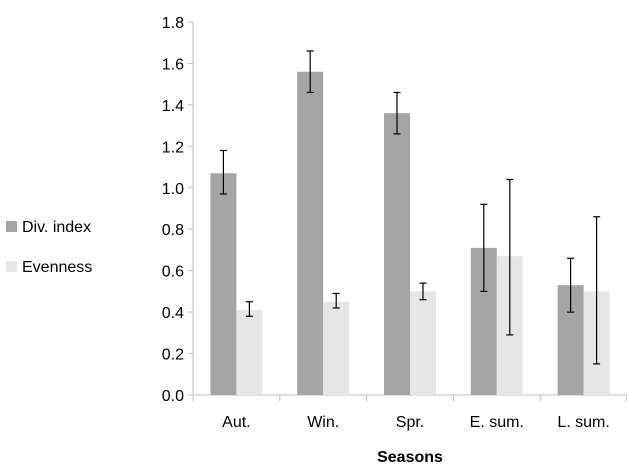 The width and height of the screenshot is (627, 472). Describe the element at coordinates (410, 422) in the screenshot. I see `x-tick-label: Spr.` at that location.